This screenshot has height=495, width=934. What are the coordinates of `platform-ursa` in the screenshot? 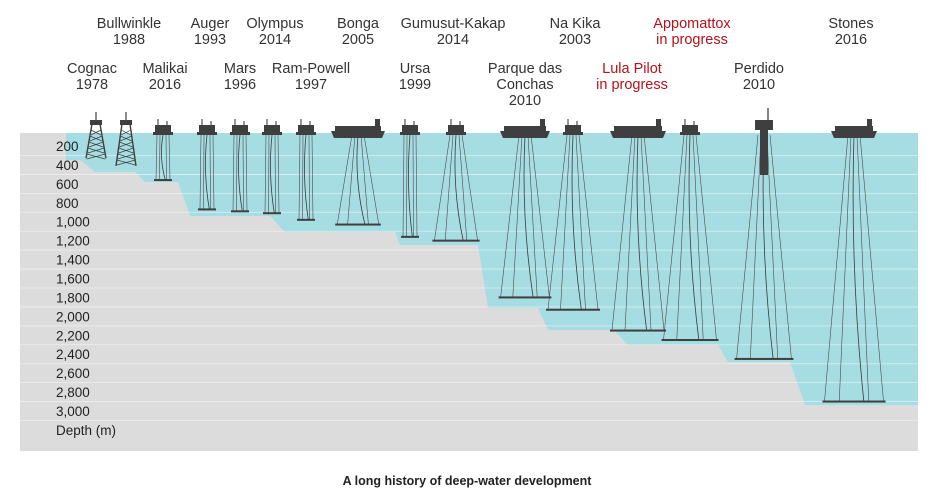 It's located at (410, 178).